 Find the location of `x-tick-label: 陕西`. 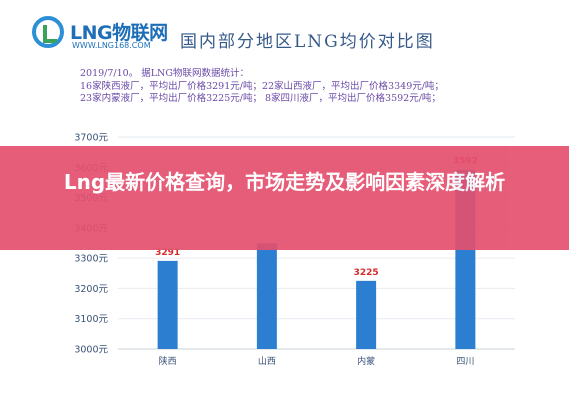

x-tick-label: 陕西 is located at coordinates (168, 361).